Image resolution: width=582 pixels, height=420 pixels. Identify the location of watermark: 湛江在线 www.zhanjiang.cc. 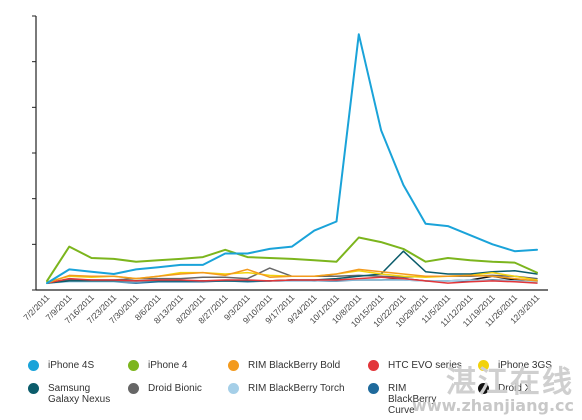
(493, 391).